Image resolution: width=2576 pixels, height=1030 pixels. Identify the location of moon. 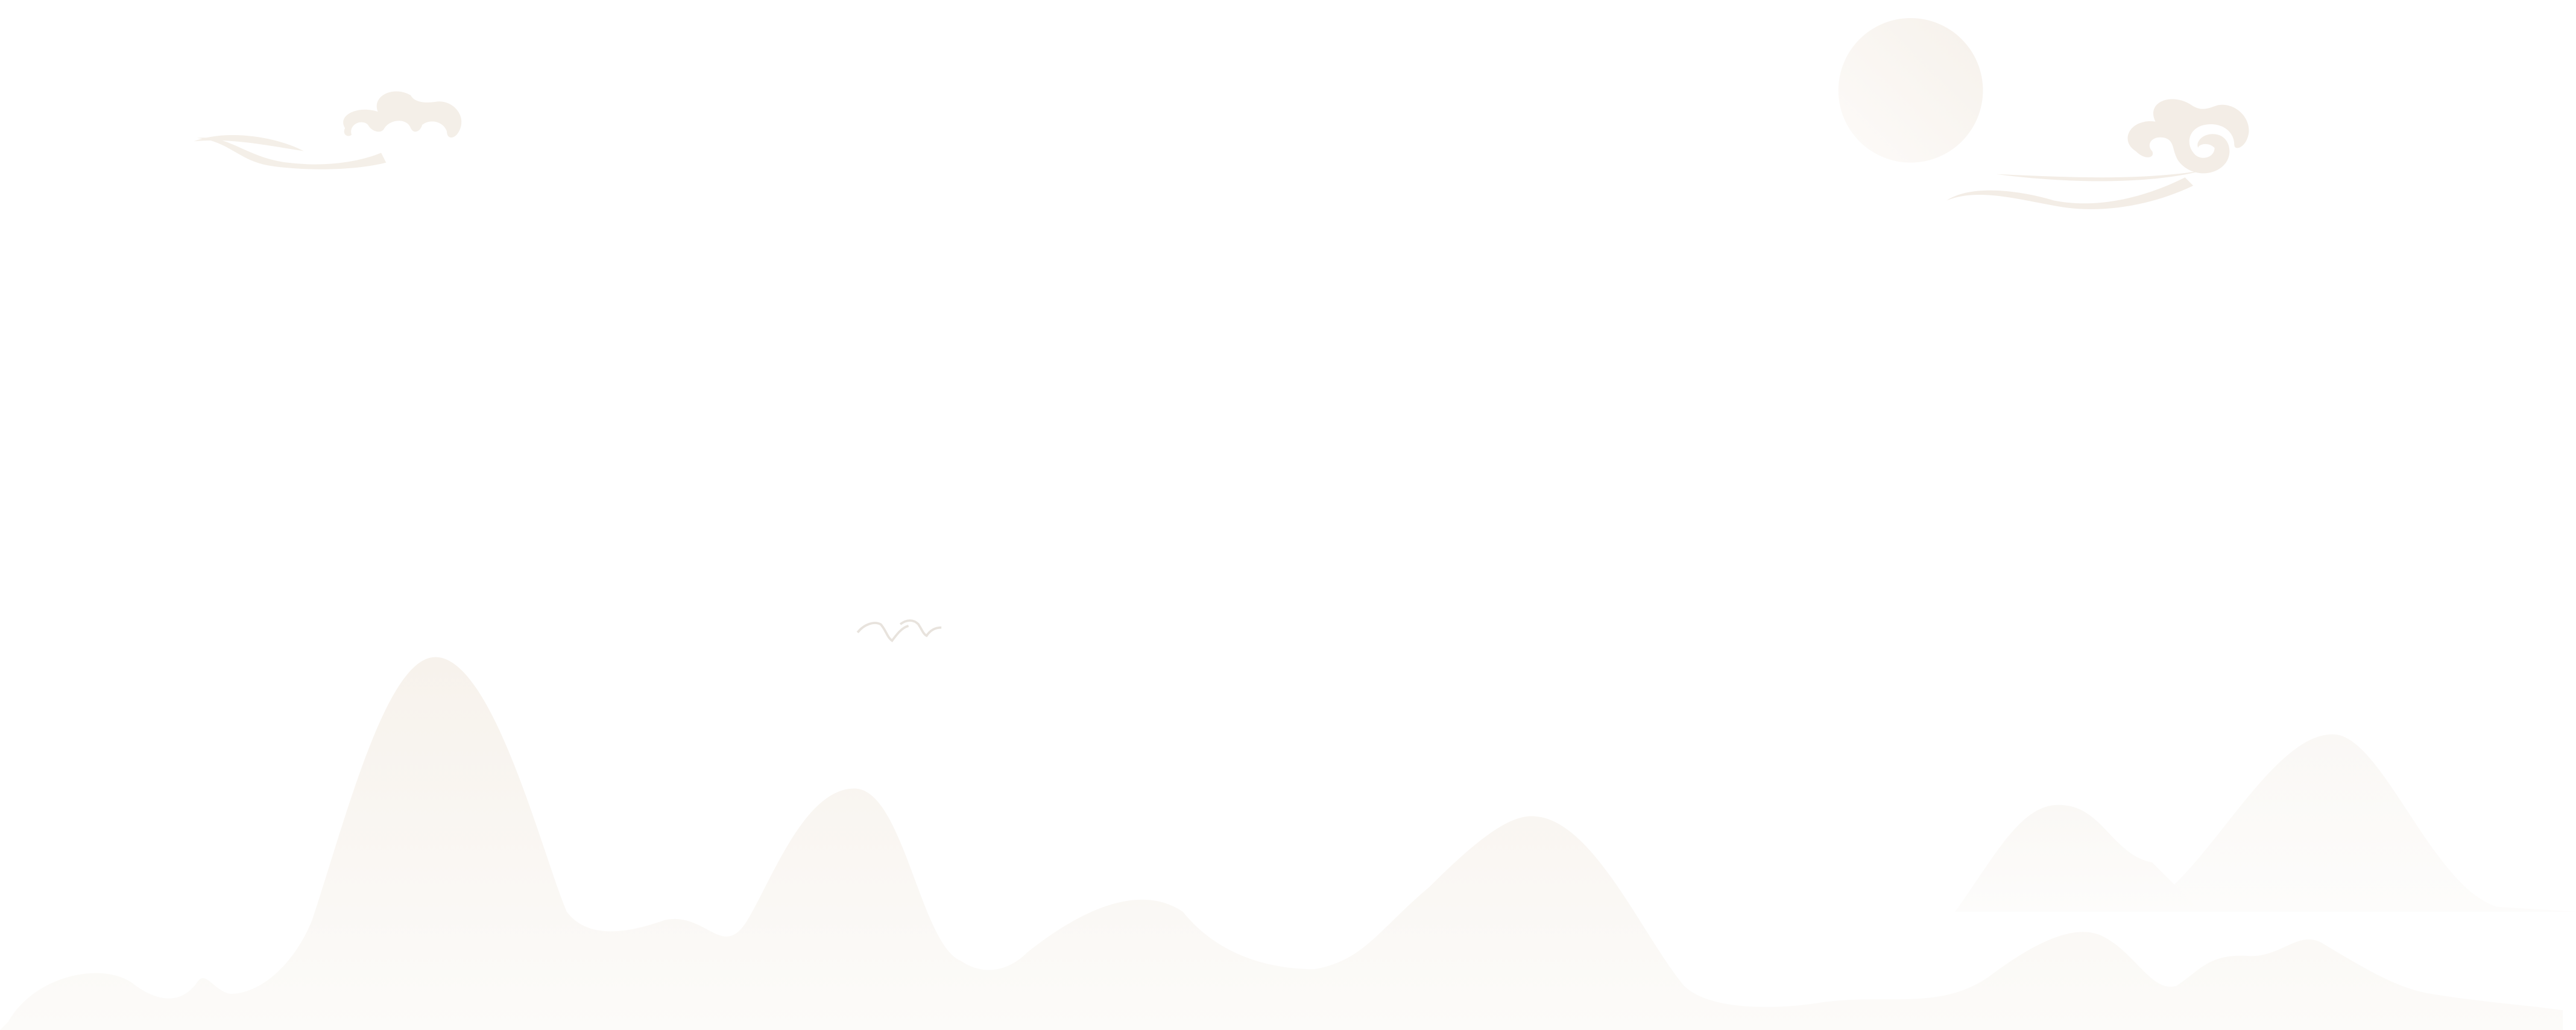
(1910, 90).